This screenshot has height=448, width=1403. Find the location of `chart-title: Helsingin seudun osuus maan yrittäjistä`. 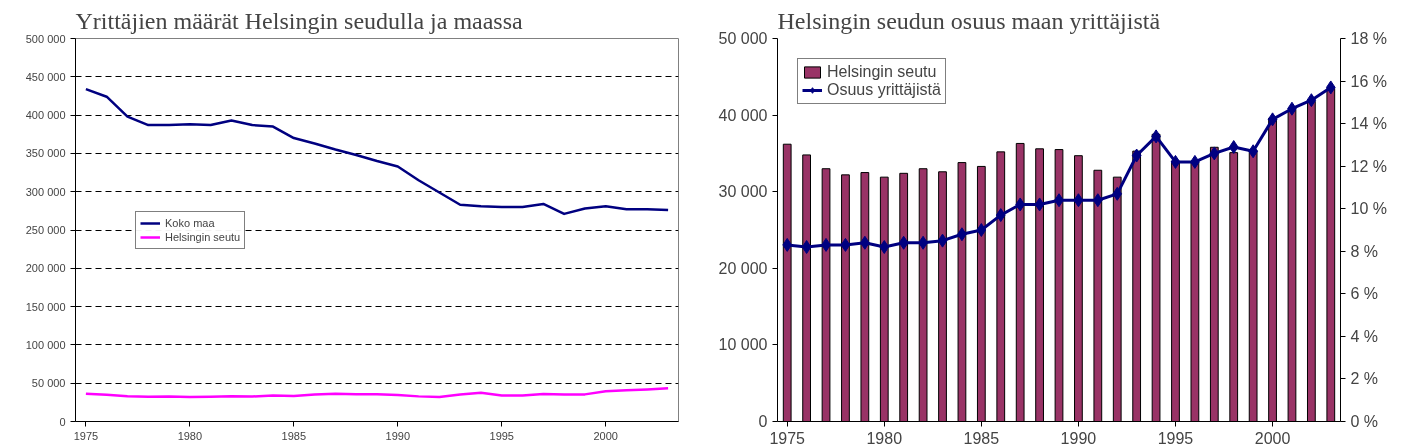

chart-title: Helsingin seudun osuus maan yrittäjistä is located at coordinates (969, 20).